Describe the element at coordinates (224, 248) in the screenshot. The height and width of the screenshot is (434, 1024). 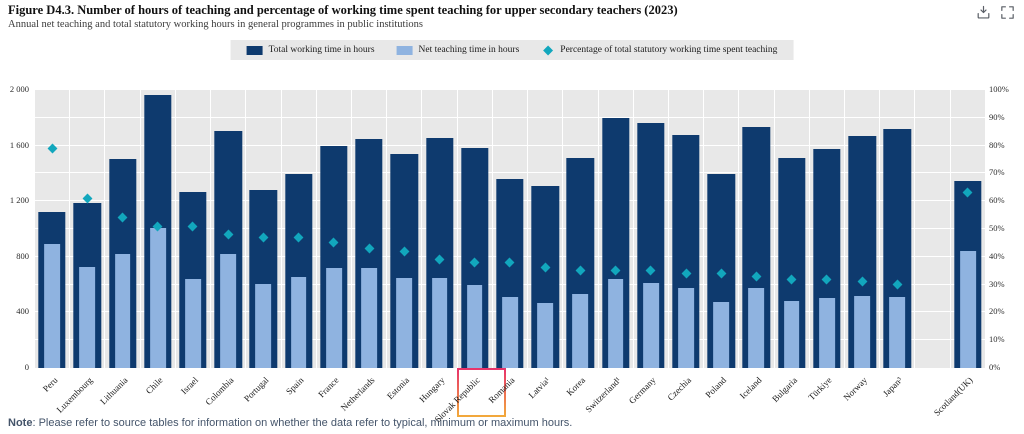
I see `country-slot-colombia: Colombia` at that location.